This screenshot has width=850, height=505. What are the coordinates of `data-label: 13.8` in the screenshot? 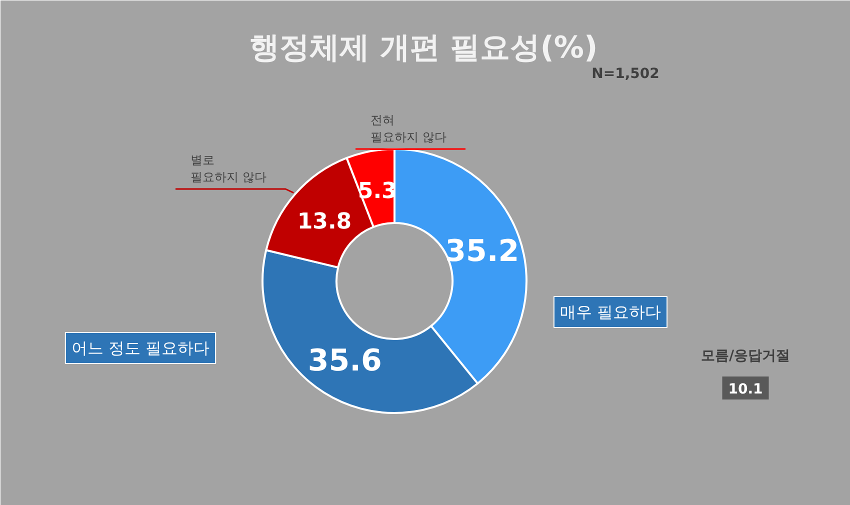 It's located at (324, 221).